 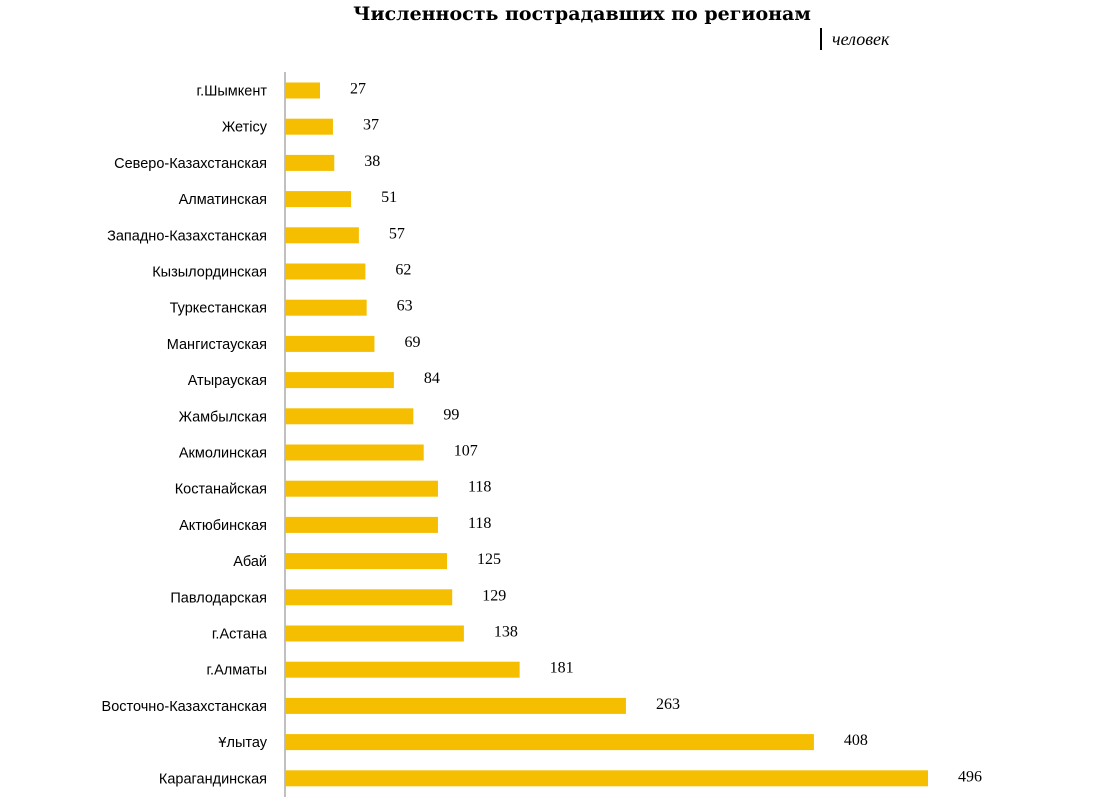 What do you see at coordinates (240, 635) in the screenshot?
I see `category-label: г.Астана` at bounding box center [240, 635].